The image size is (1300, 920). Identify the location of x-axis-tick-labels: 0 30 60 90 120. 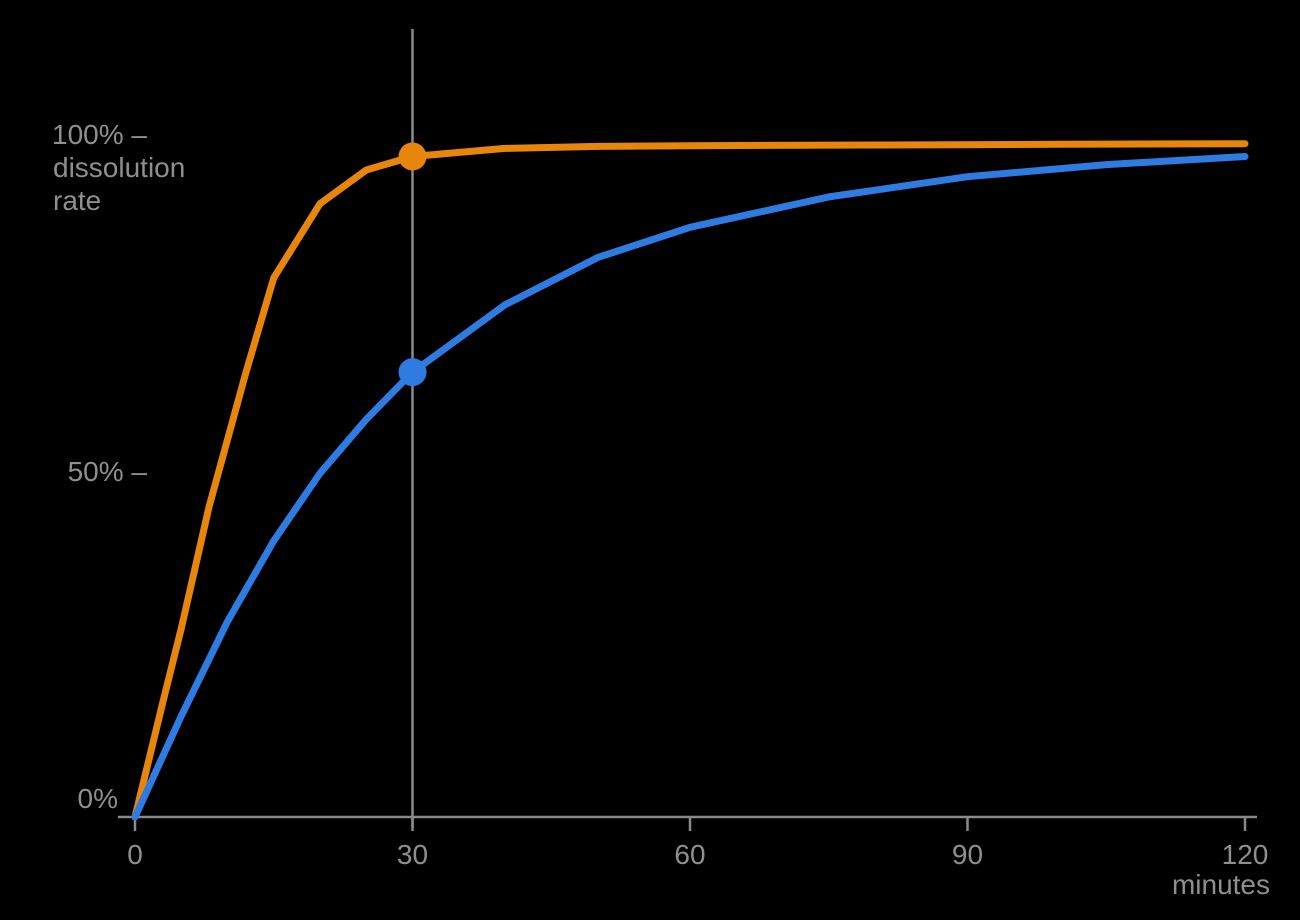
(697, 854).